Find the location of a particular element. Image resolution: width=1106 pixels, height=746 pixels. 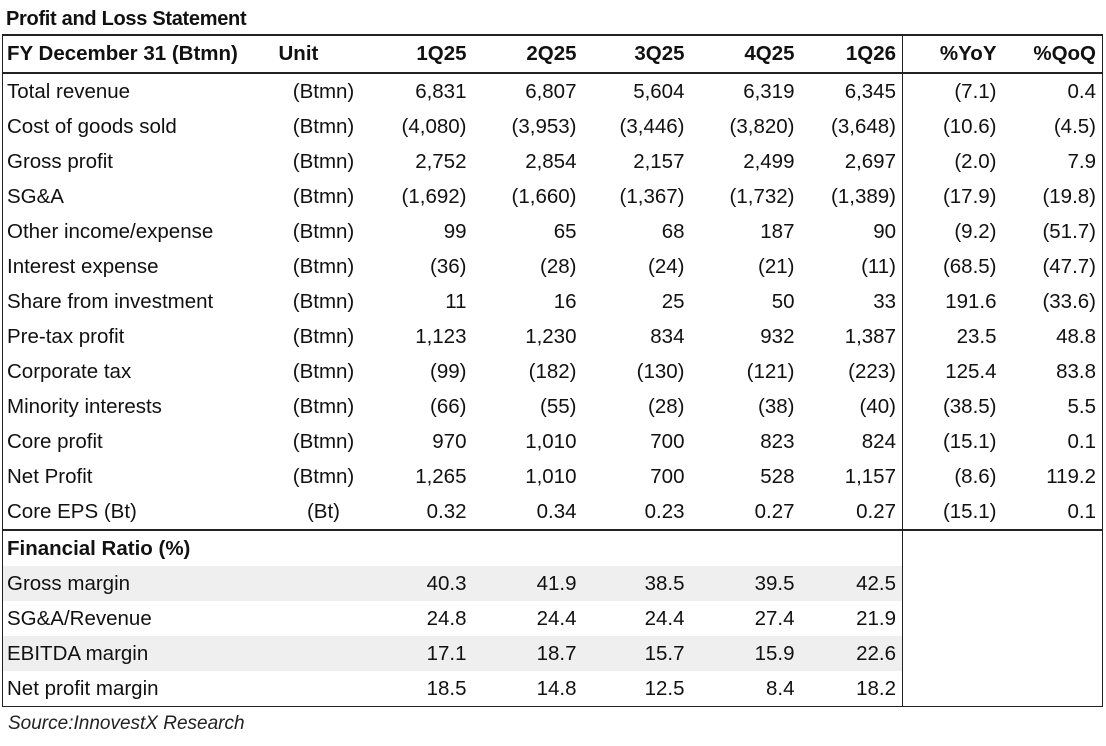

header-period: 1Q25 is located at coordinates (423, 54).